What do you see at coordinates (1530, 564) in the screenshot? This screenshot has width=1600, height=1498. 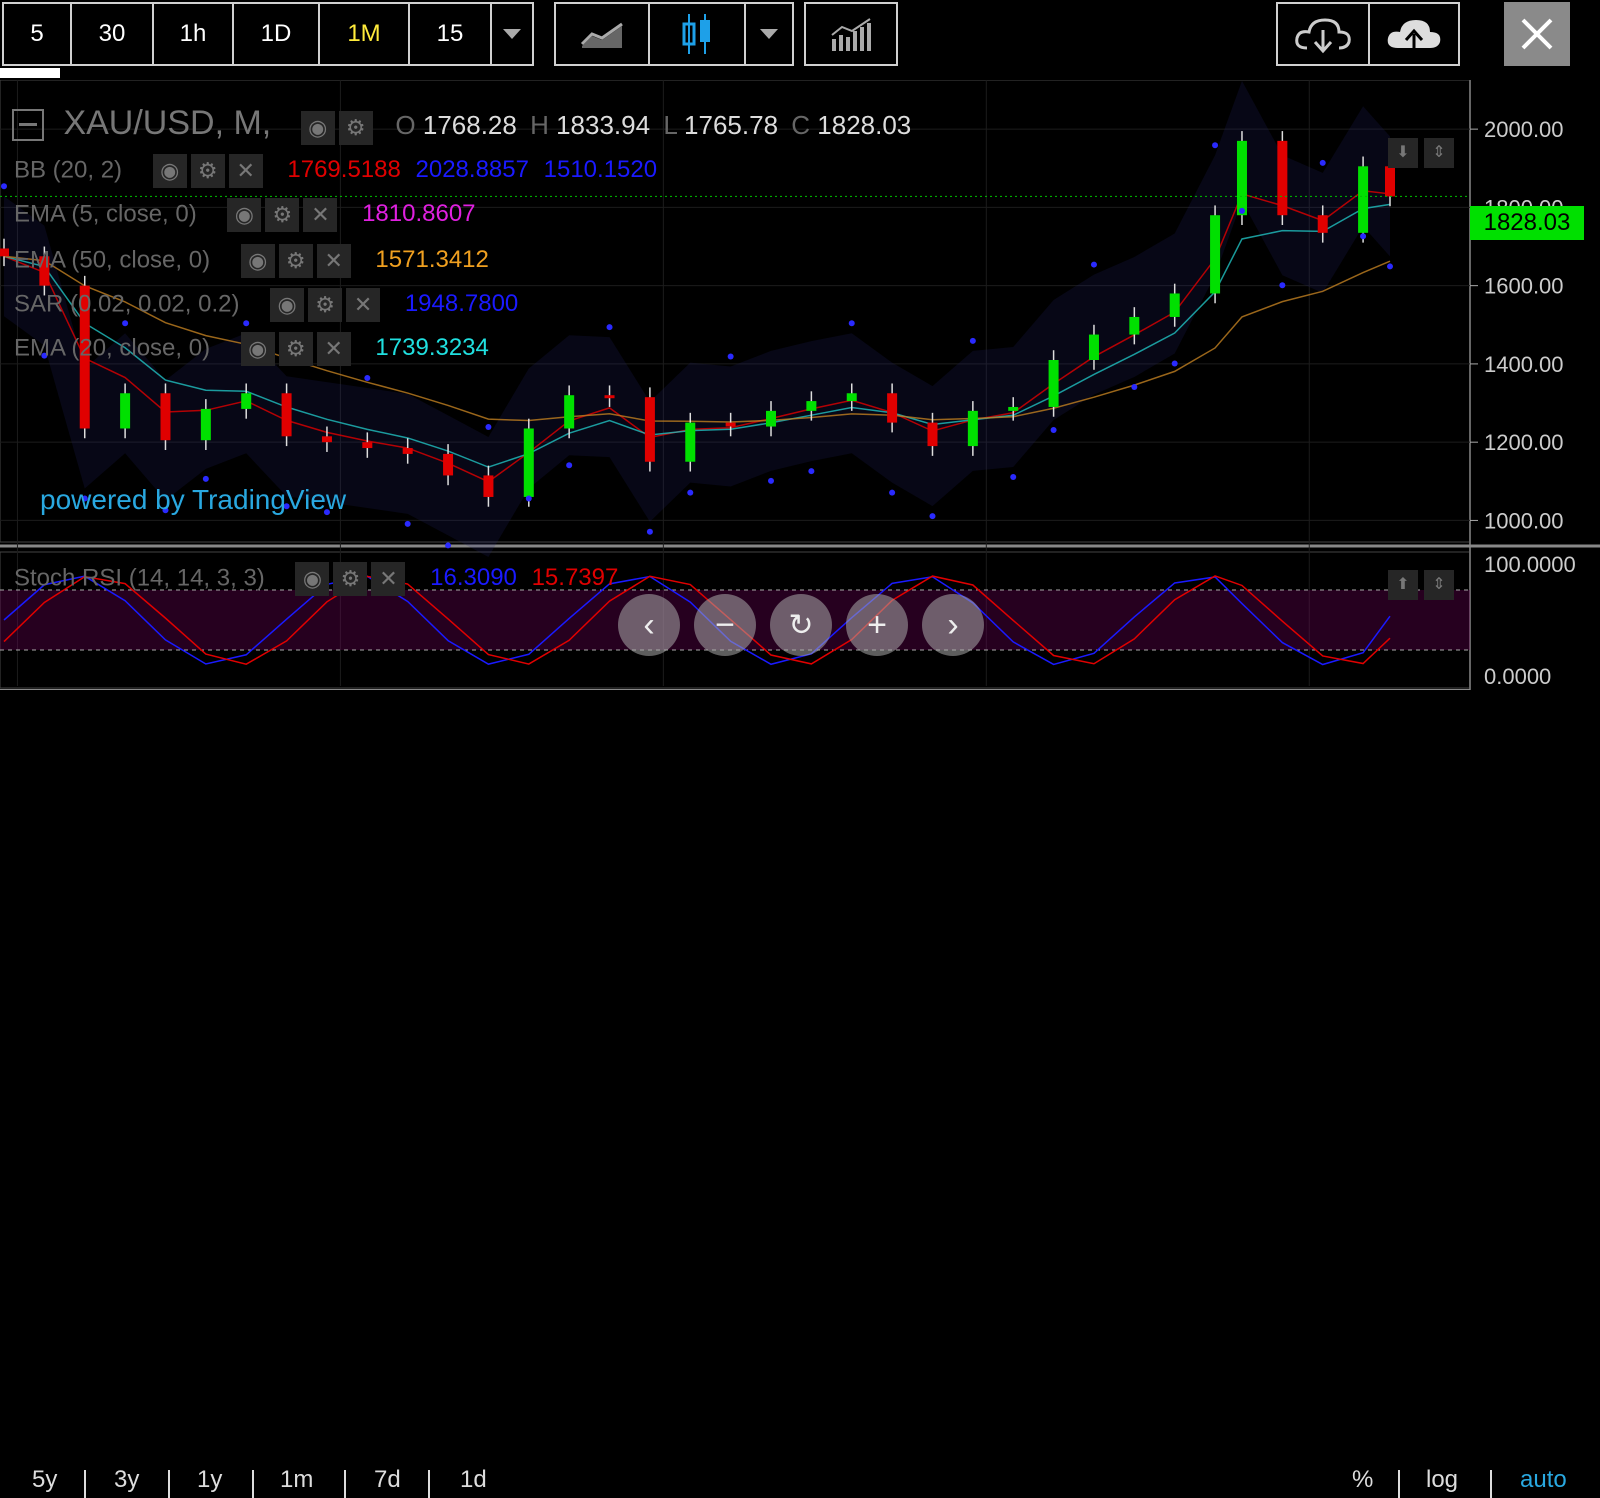 I see `stoch-axis-top: 100.0000` at bounding box center [1530, 564].